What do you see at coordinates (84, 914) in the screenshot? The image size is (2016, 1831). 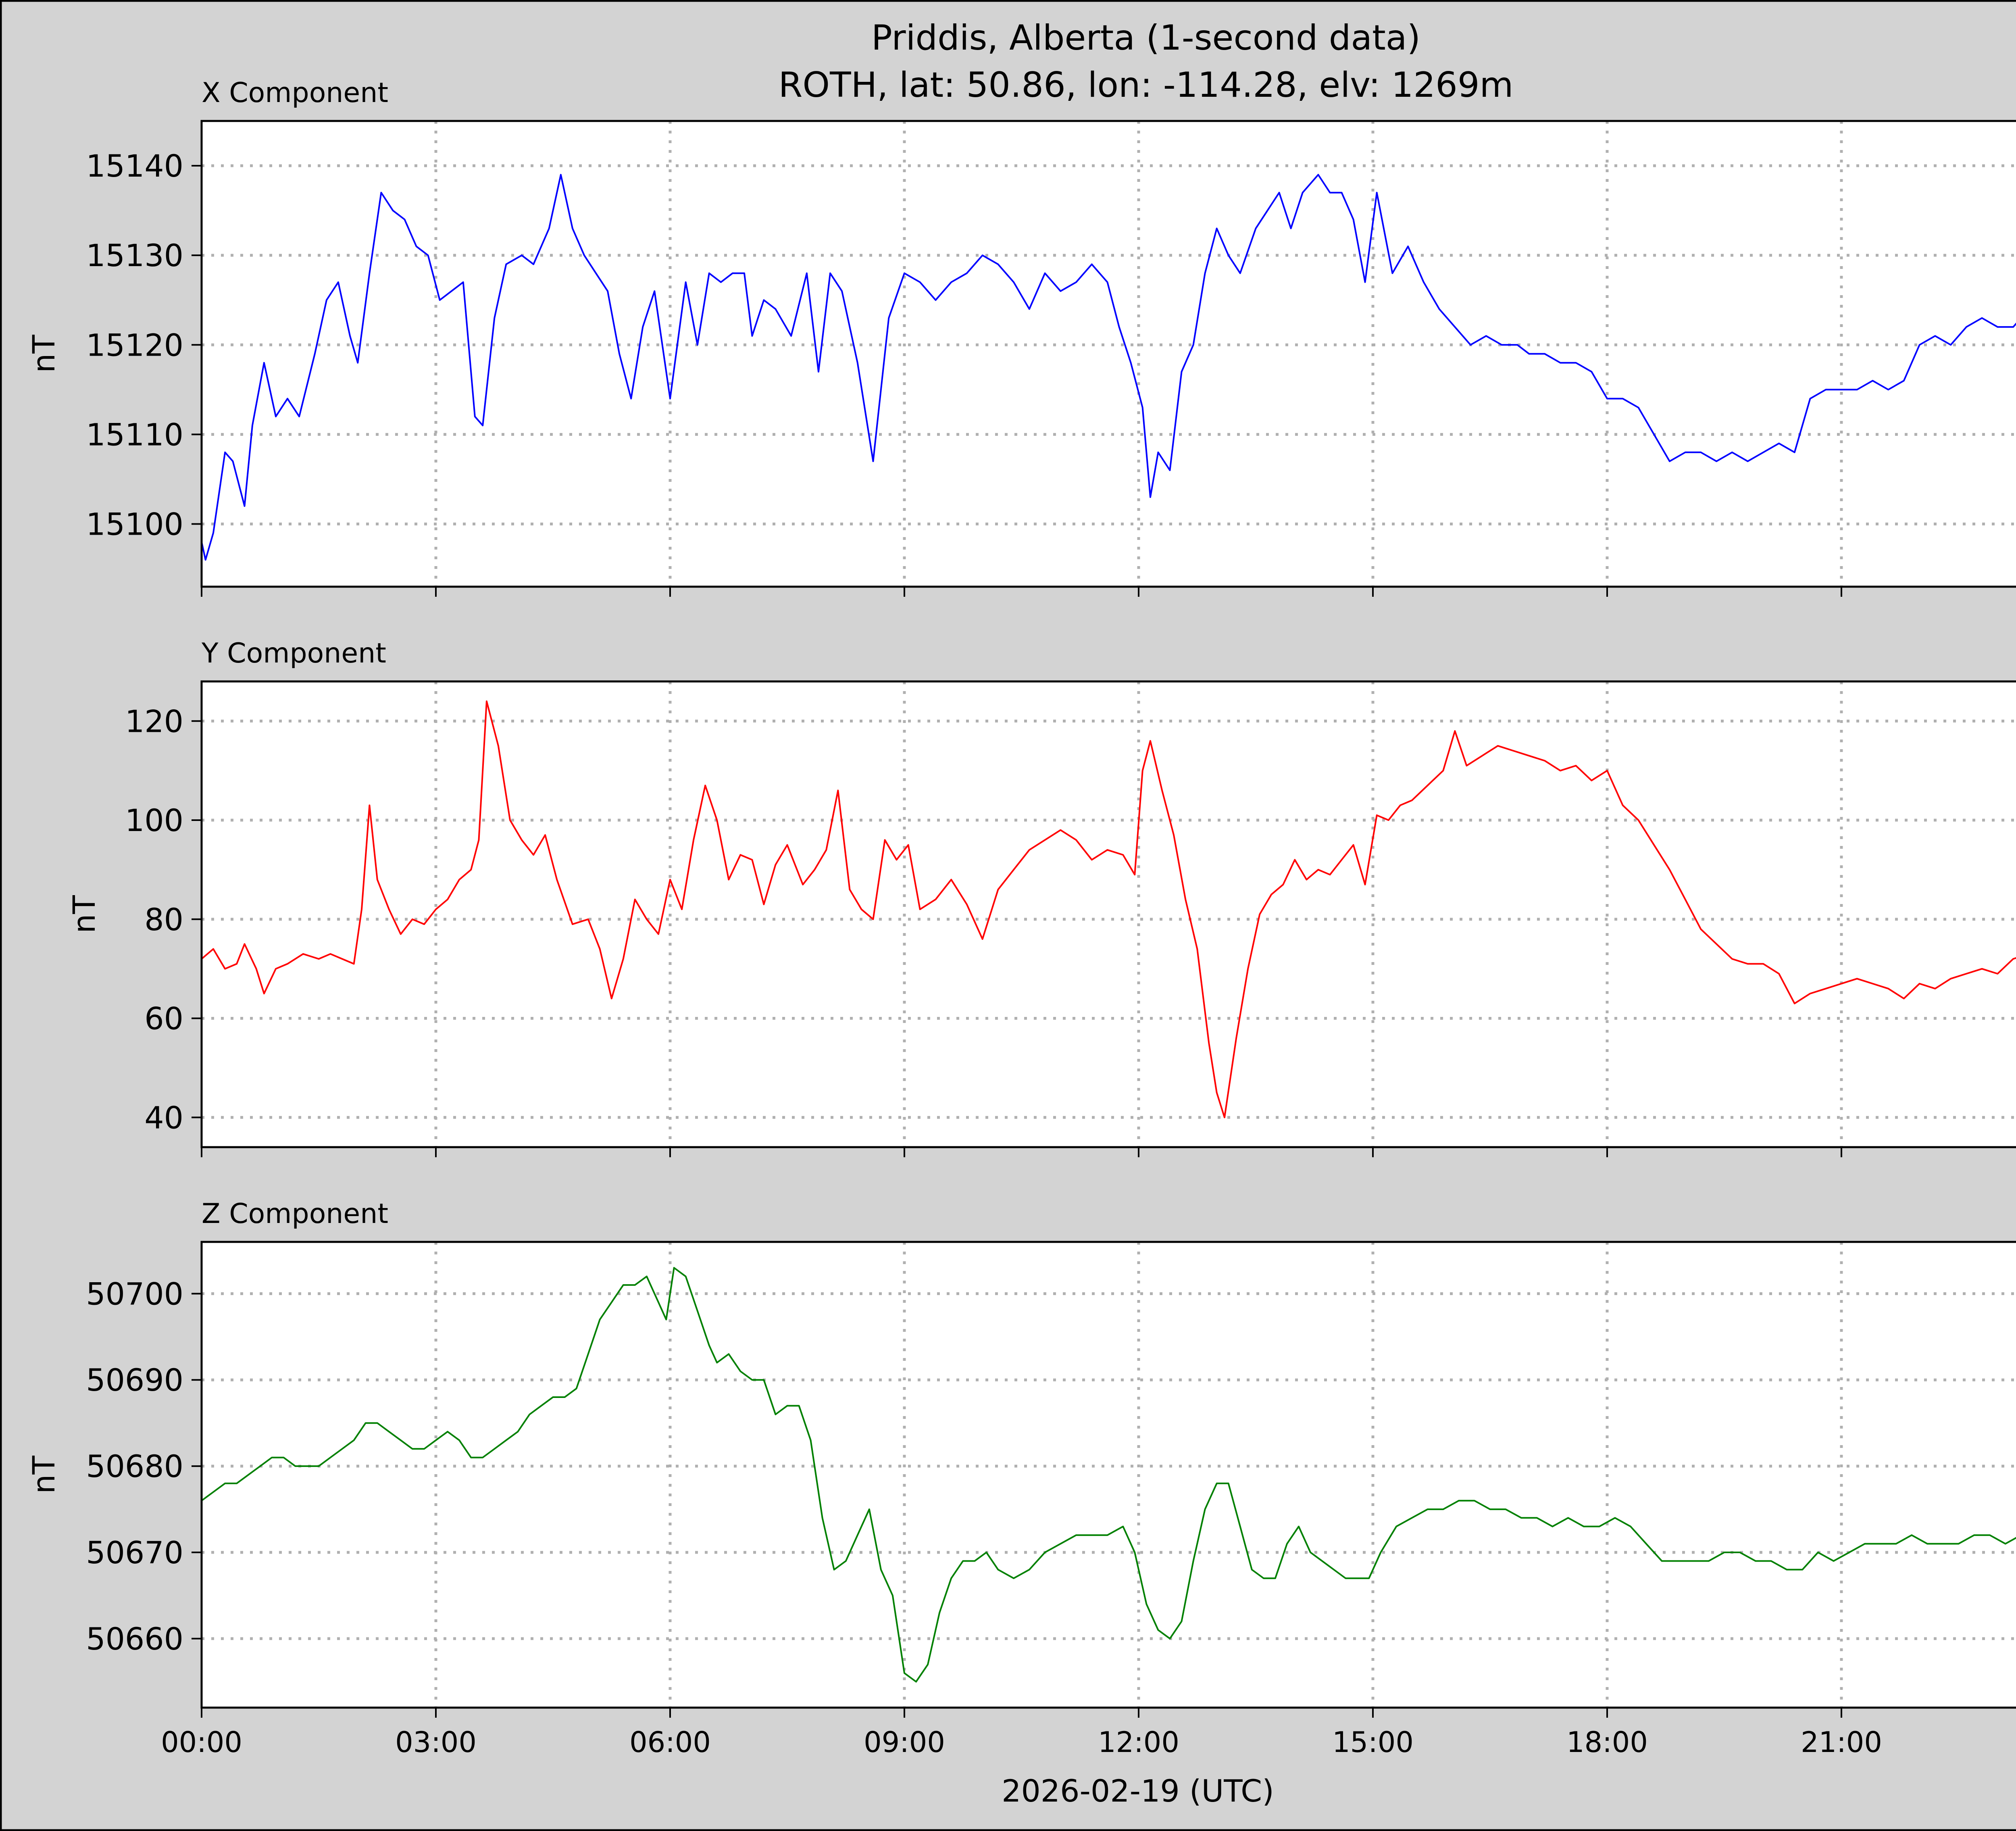 I see `y-y-axis-label: nT` at bounding box center [84, 914].